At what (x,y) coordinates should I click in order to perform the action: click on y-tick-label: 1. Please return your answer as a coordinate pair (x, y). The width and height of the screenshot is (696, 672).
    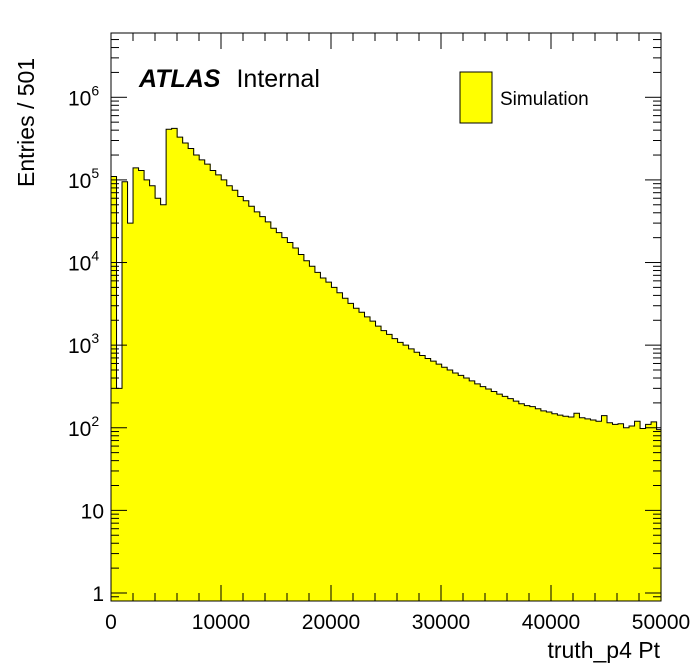
    Looking at the image, I should click on (98, 594).